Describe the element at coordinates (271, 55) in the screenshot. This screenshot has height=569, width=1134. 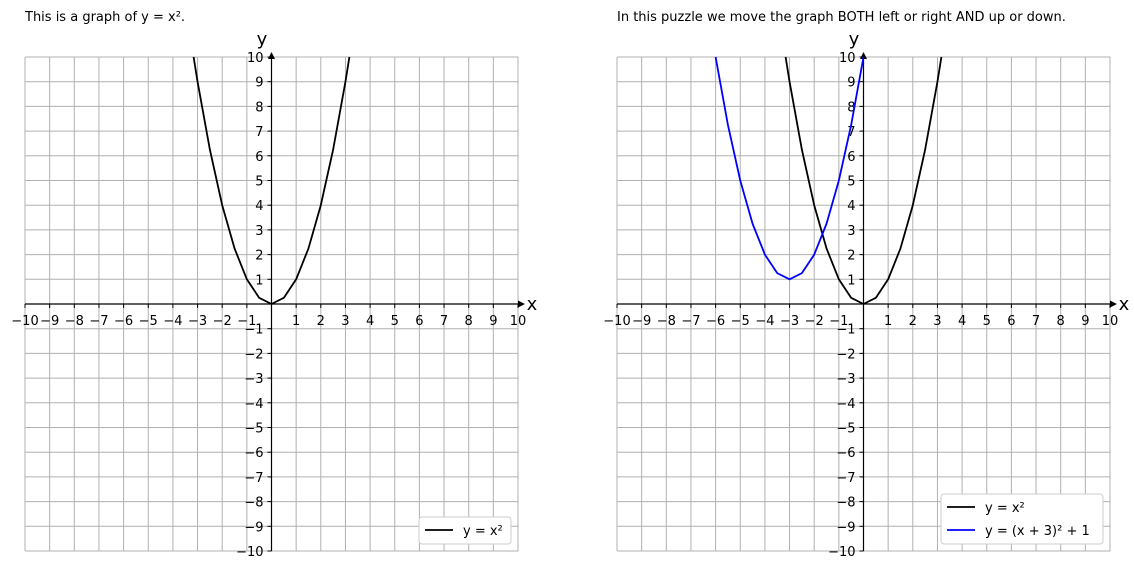
I see `y-axis-arrow` at that location.